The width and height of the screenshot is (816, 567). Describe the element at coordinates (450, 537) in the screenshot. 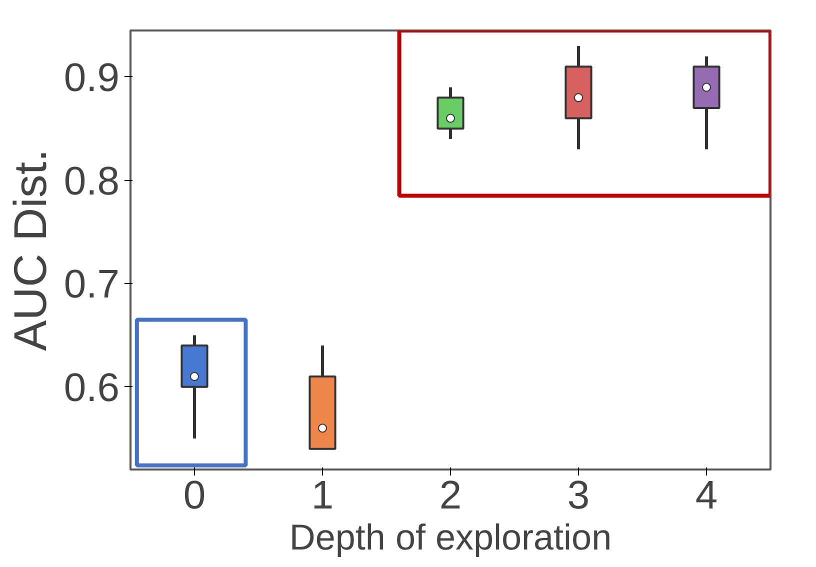

I see `x-axis-title: Depth of exploration` at that location.